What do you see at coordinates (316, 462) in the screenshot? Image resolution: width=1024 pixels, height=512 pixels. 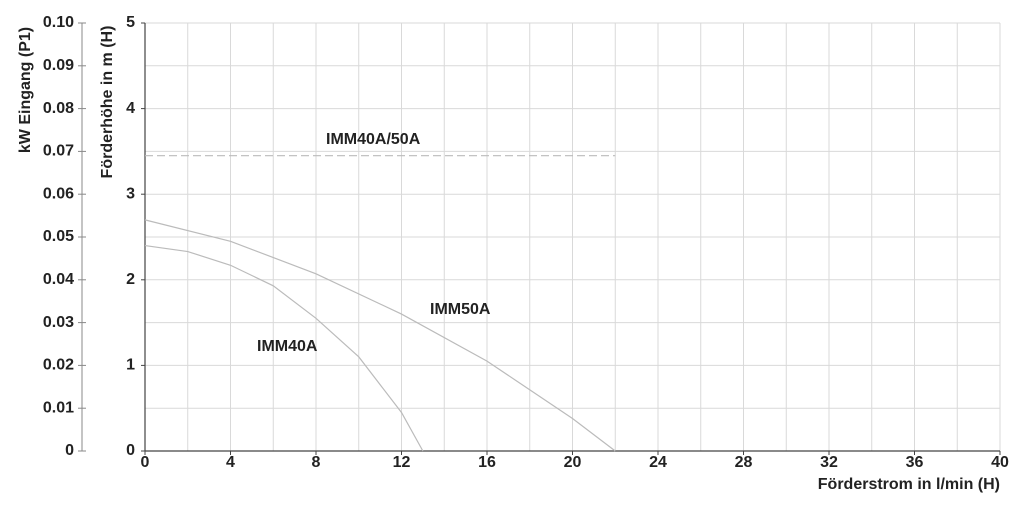 I see `x-tick-label: 8` at bounding box center [316, 462].